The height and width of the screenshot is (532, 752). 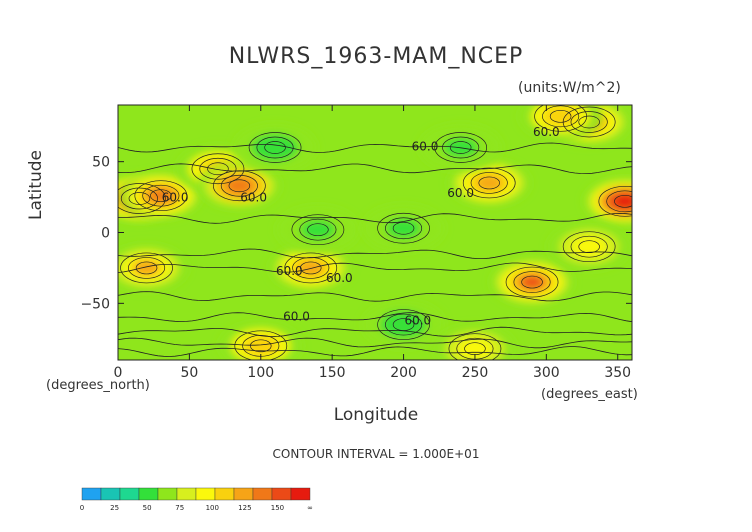 I want to click on units-label: (units:W/m^2), so click(x=569, y=88).